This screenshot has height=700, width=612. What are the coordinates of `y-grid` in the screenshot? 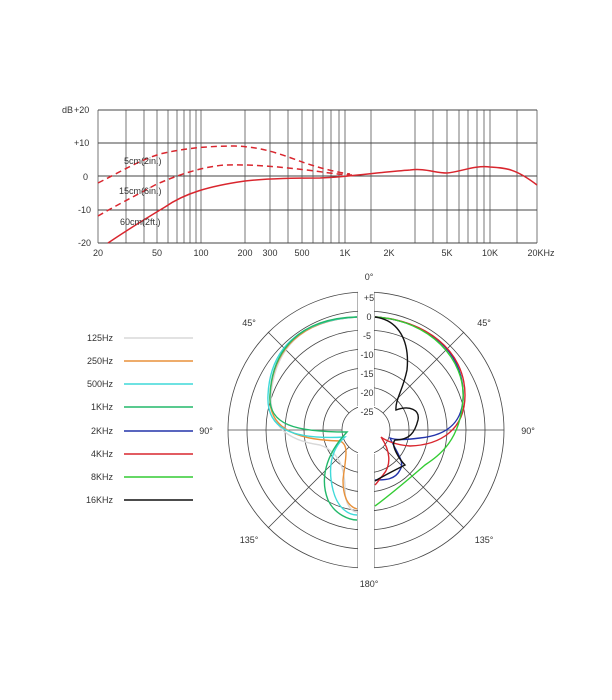 It's located at (317, 176).